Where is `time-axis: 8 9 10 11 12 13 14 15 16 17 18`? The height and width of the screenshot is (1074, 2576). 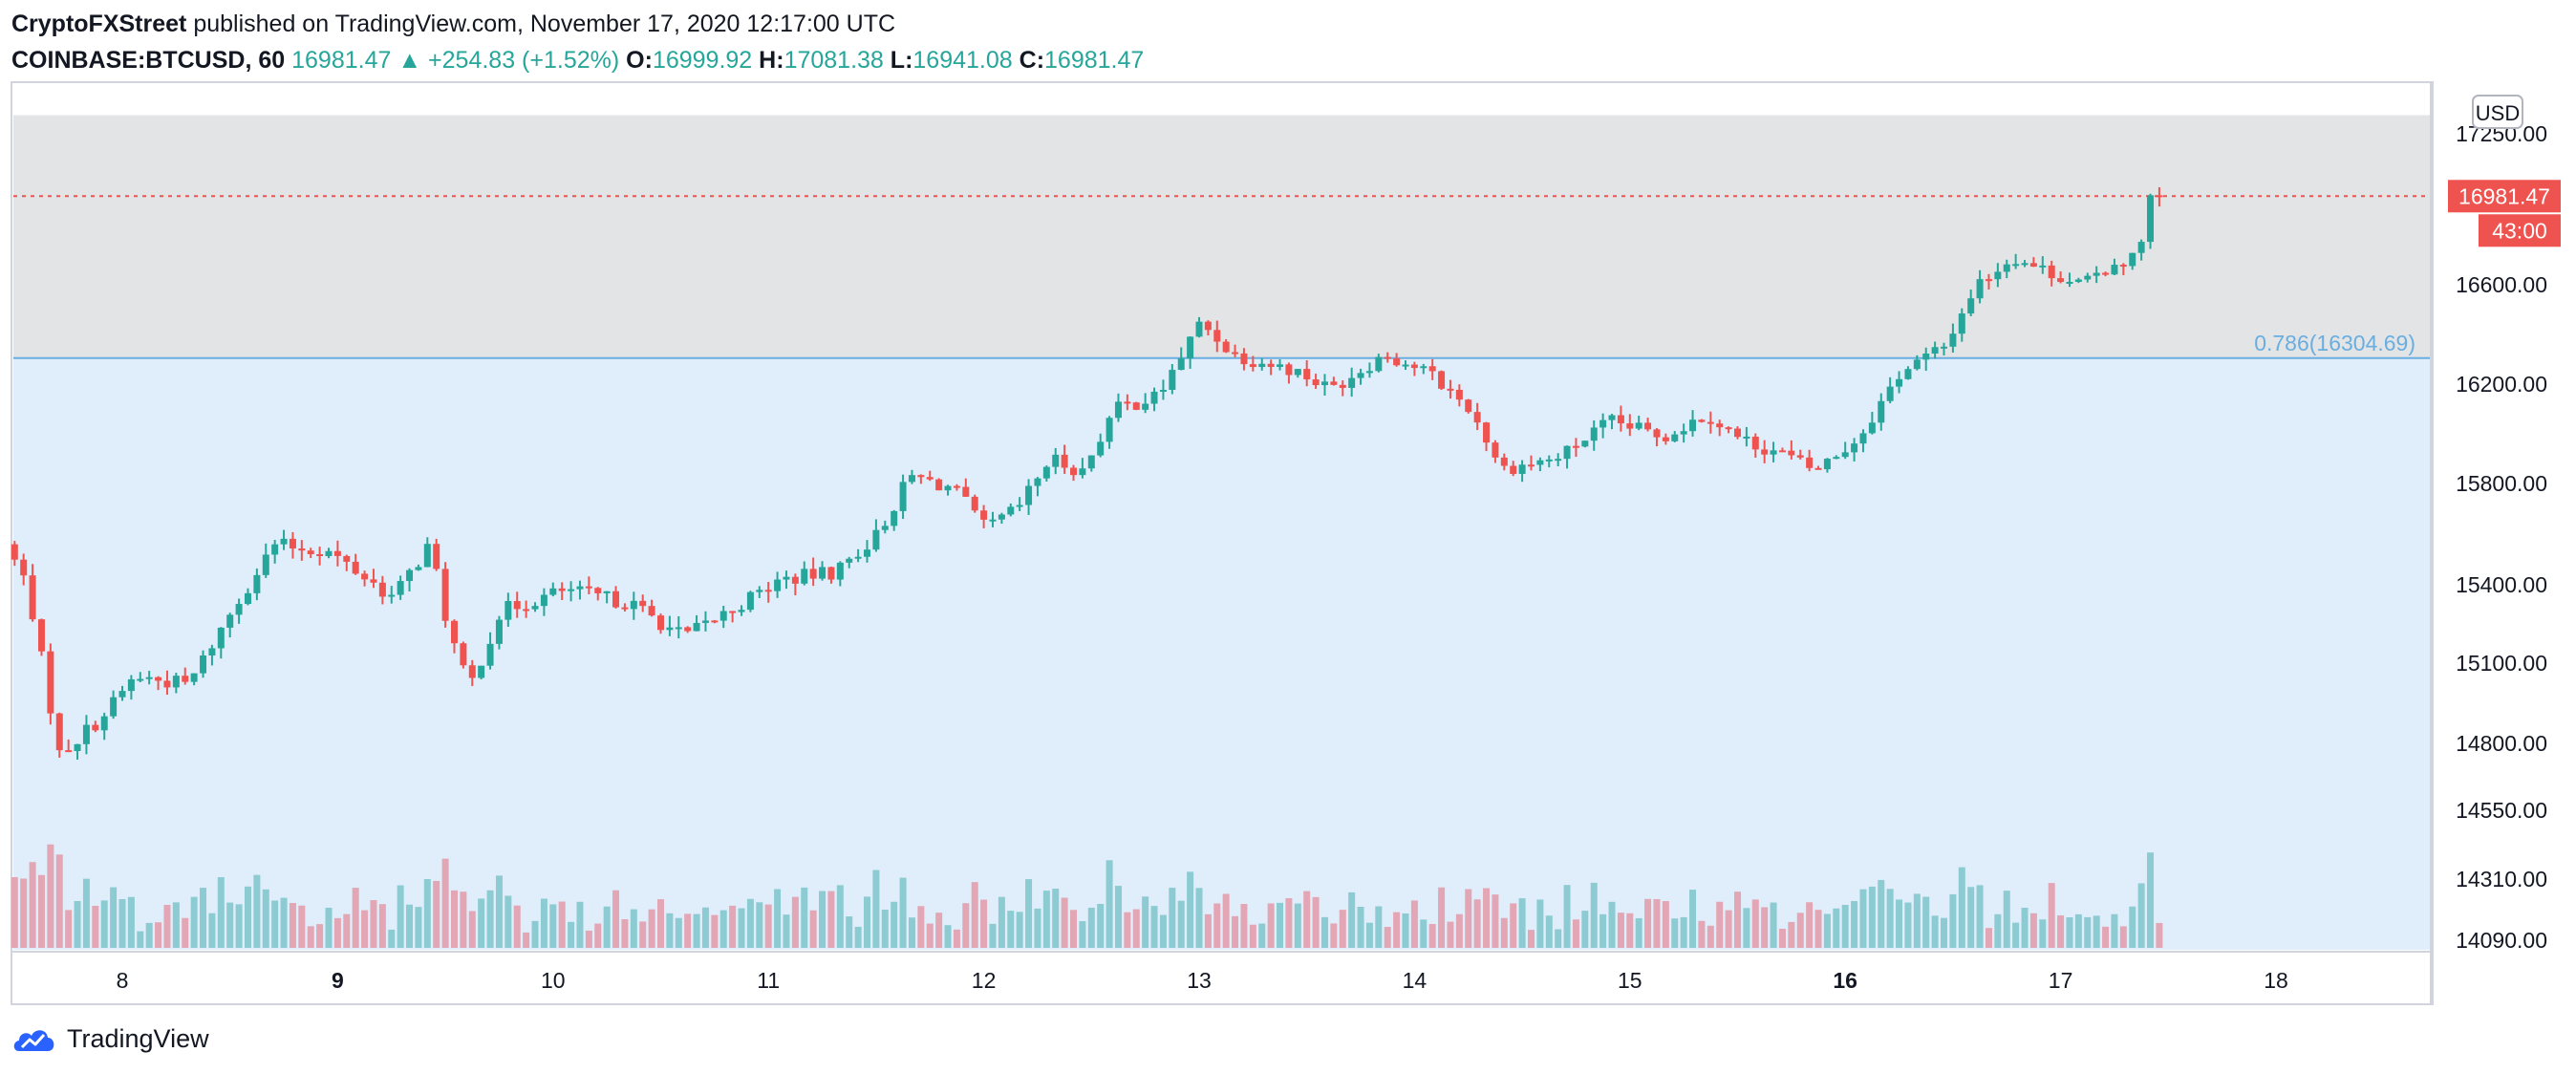 time-axis: 8 9 10 11 12 13 14 15 16 17 18 is located at coordinates (1202, 980).